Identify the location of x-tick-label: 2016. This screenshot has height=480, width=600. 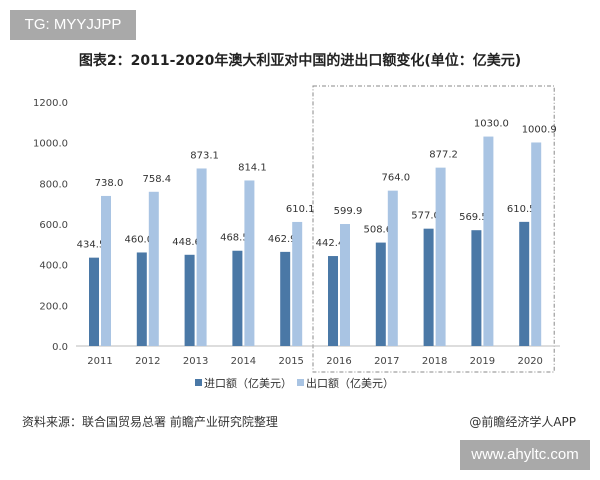
(338, 361).